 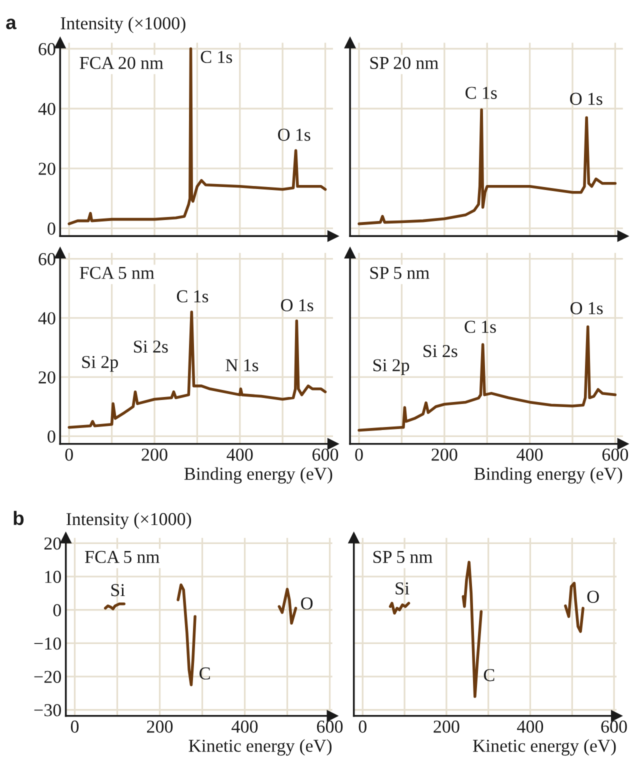 I want to click on text: FCA 20 nm, so click(x=122, y=63).